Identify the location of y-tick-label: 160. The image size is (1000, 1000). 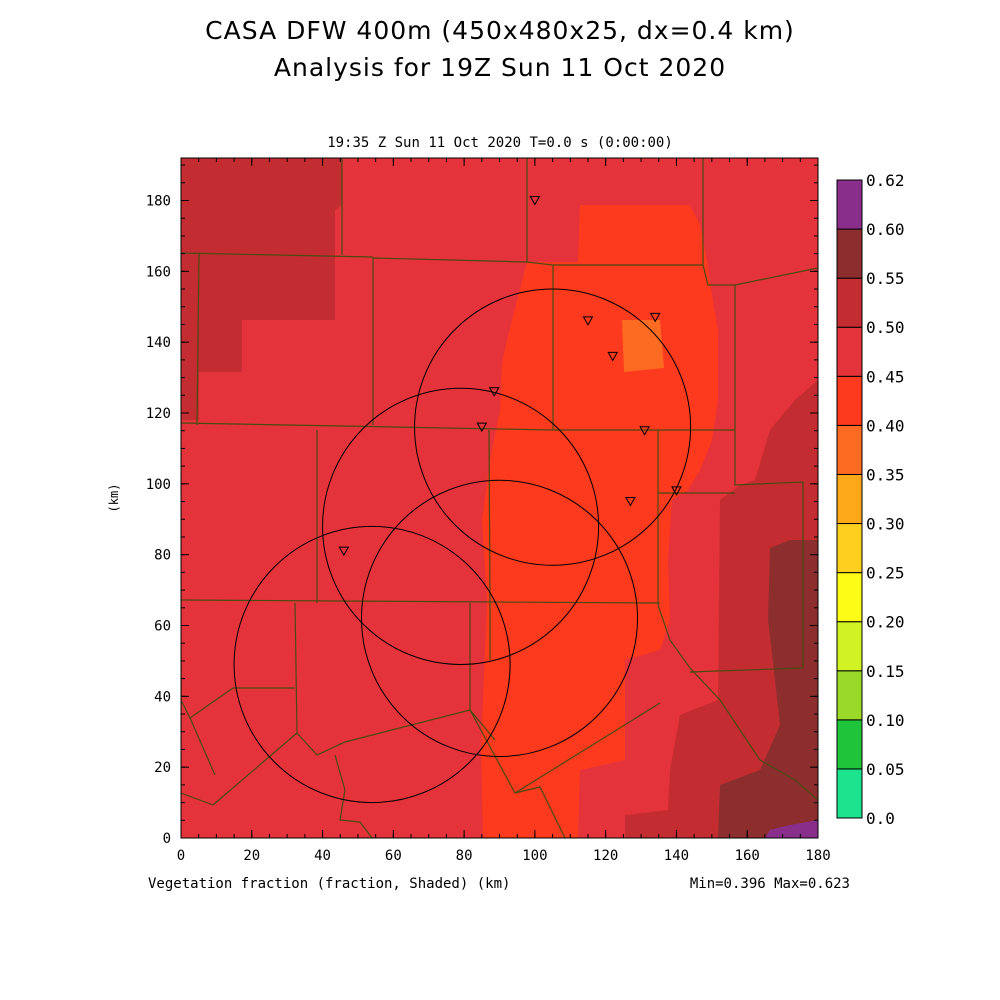
(158, 272).